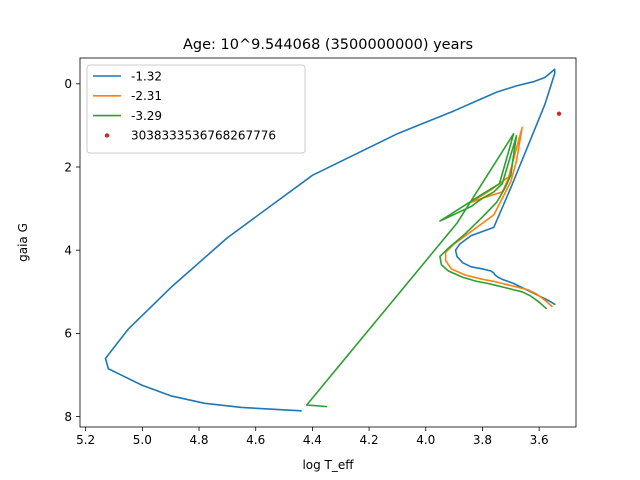 Image resolution: width=640 pixels, height=480 pixels. Describe the element at coordinates (198, 440) in the screenshot. I see `x-tick-label: 4.8` at that location.